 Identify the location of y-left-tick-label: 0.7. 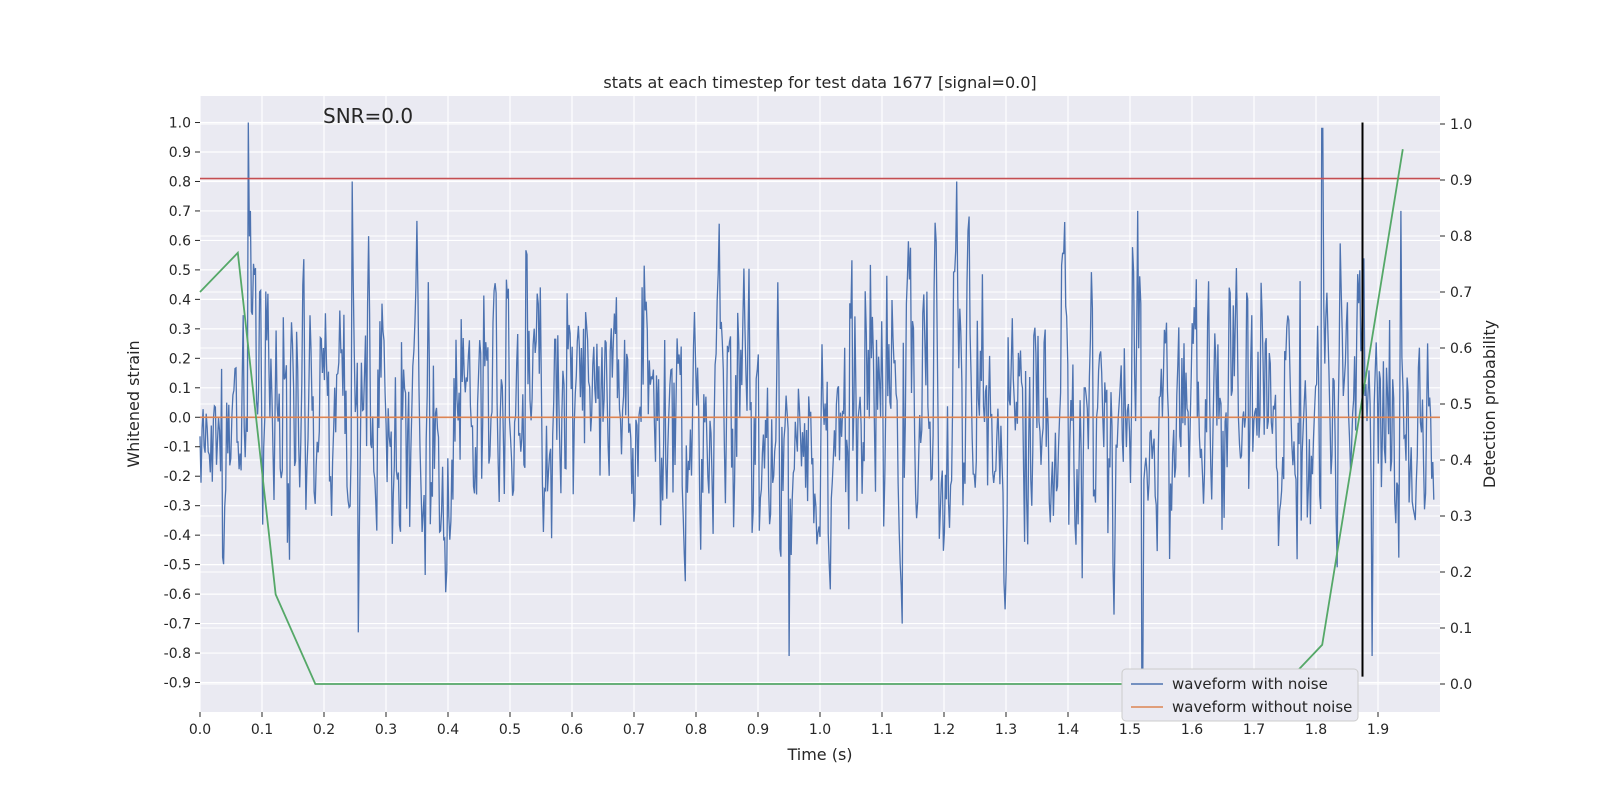
(180, 212).